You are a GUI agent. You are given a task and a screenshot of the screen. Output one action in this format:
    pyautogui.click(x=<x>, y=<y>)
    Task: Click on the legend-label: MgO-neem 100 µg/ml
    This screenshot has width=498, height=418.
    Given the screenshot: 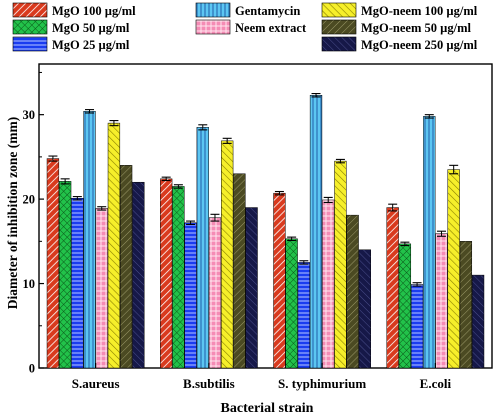 What is the action you would take?
    pyautogui.click(x=419, y=11)
    